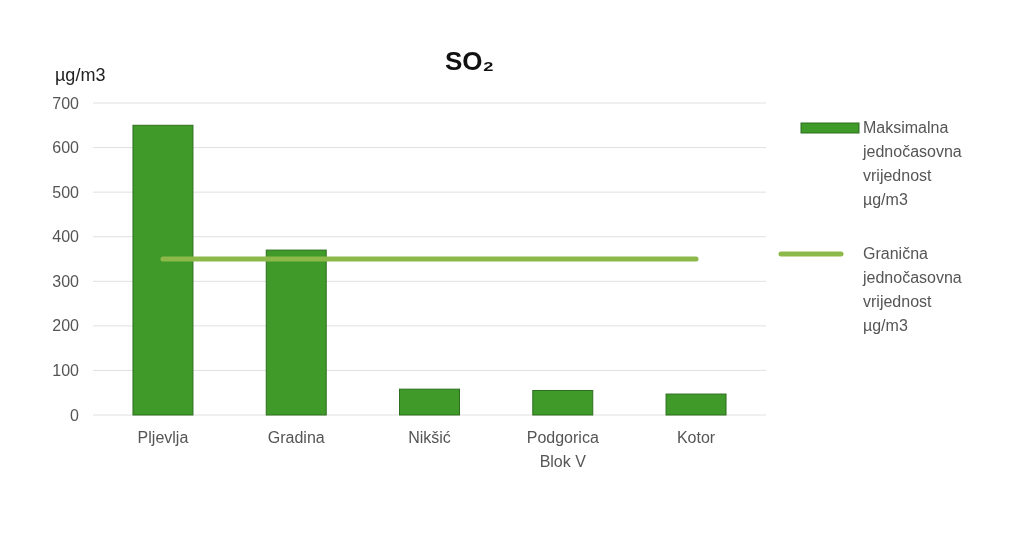  What do you see at coordinates (429, 437) in the screenshot?
I see `x-tick-label: Nikšić` at bounding box center [429, 437].